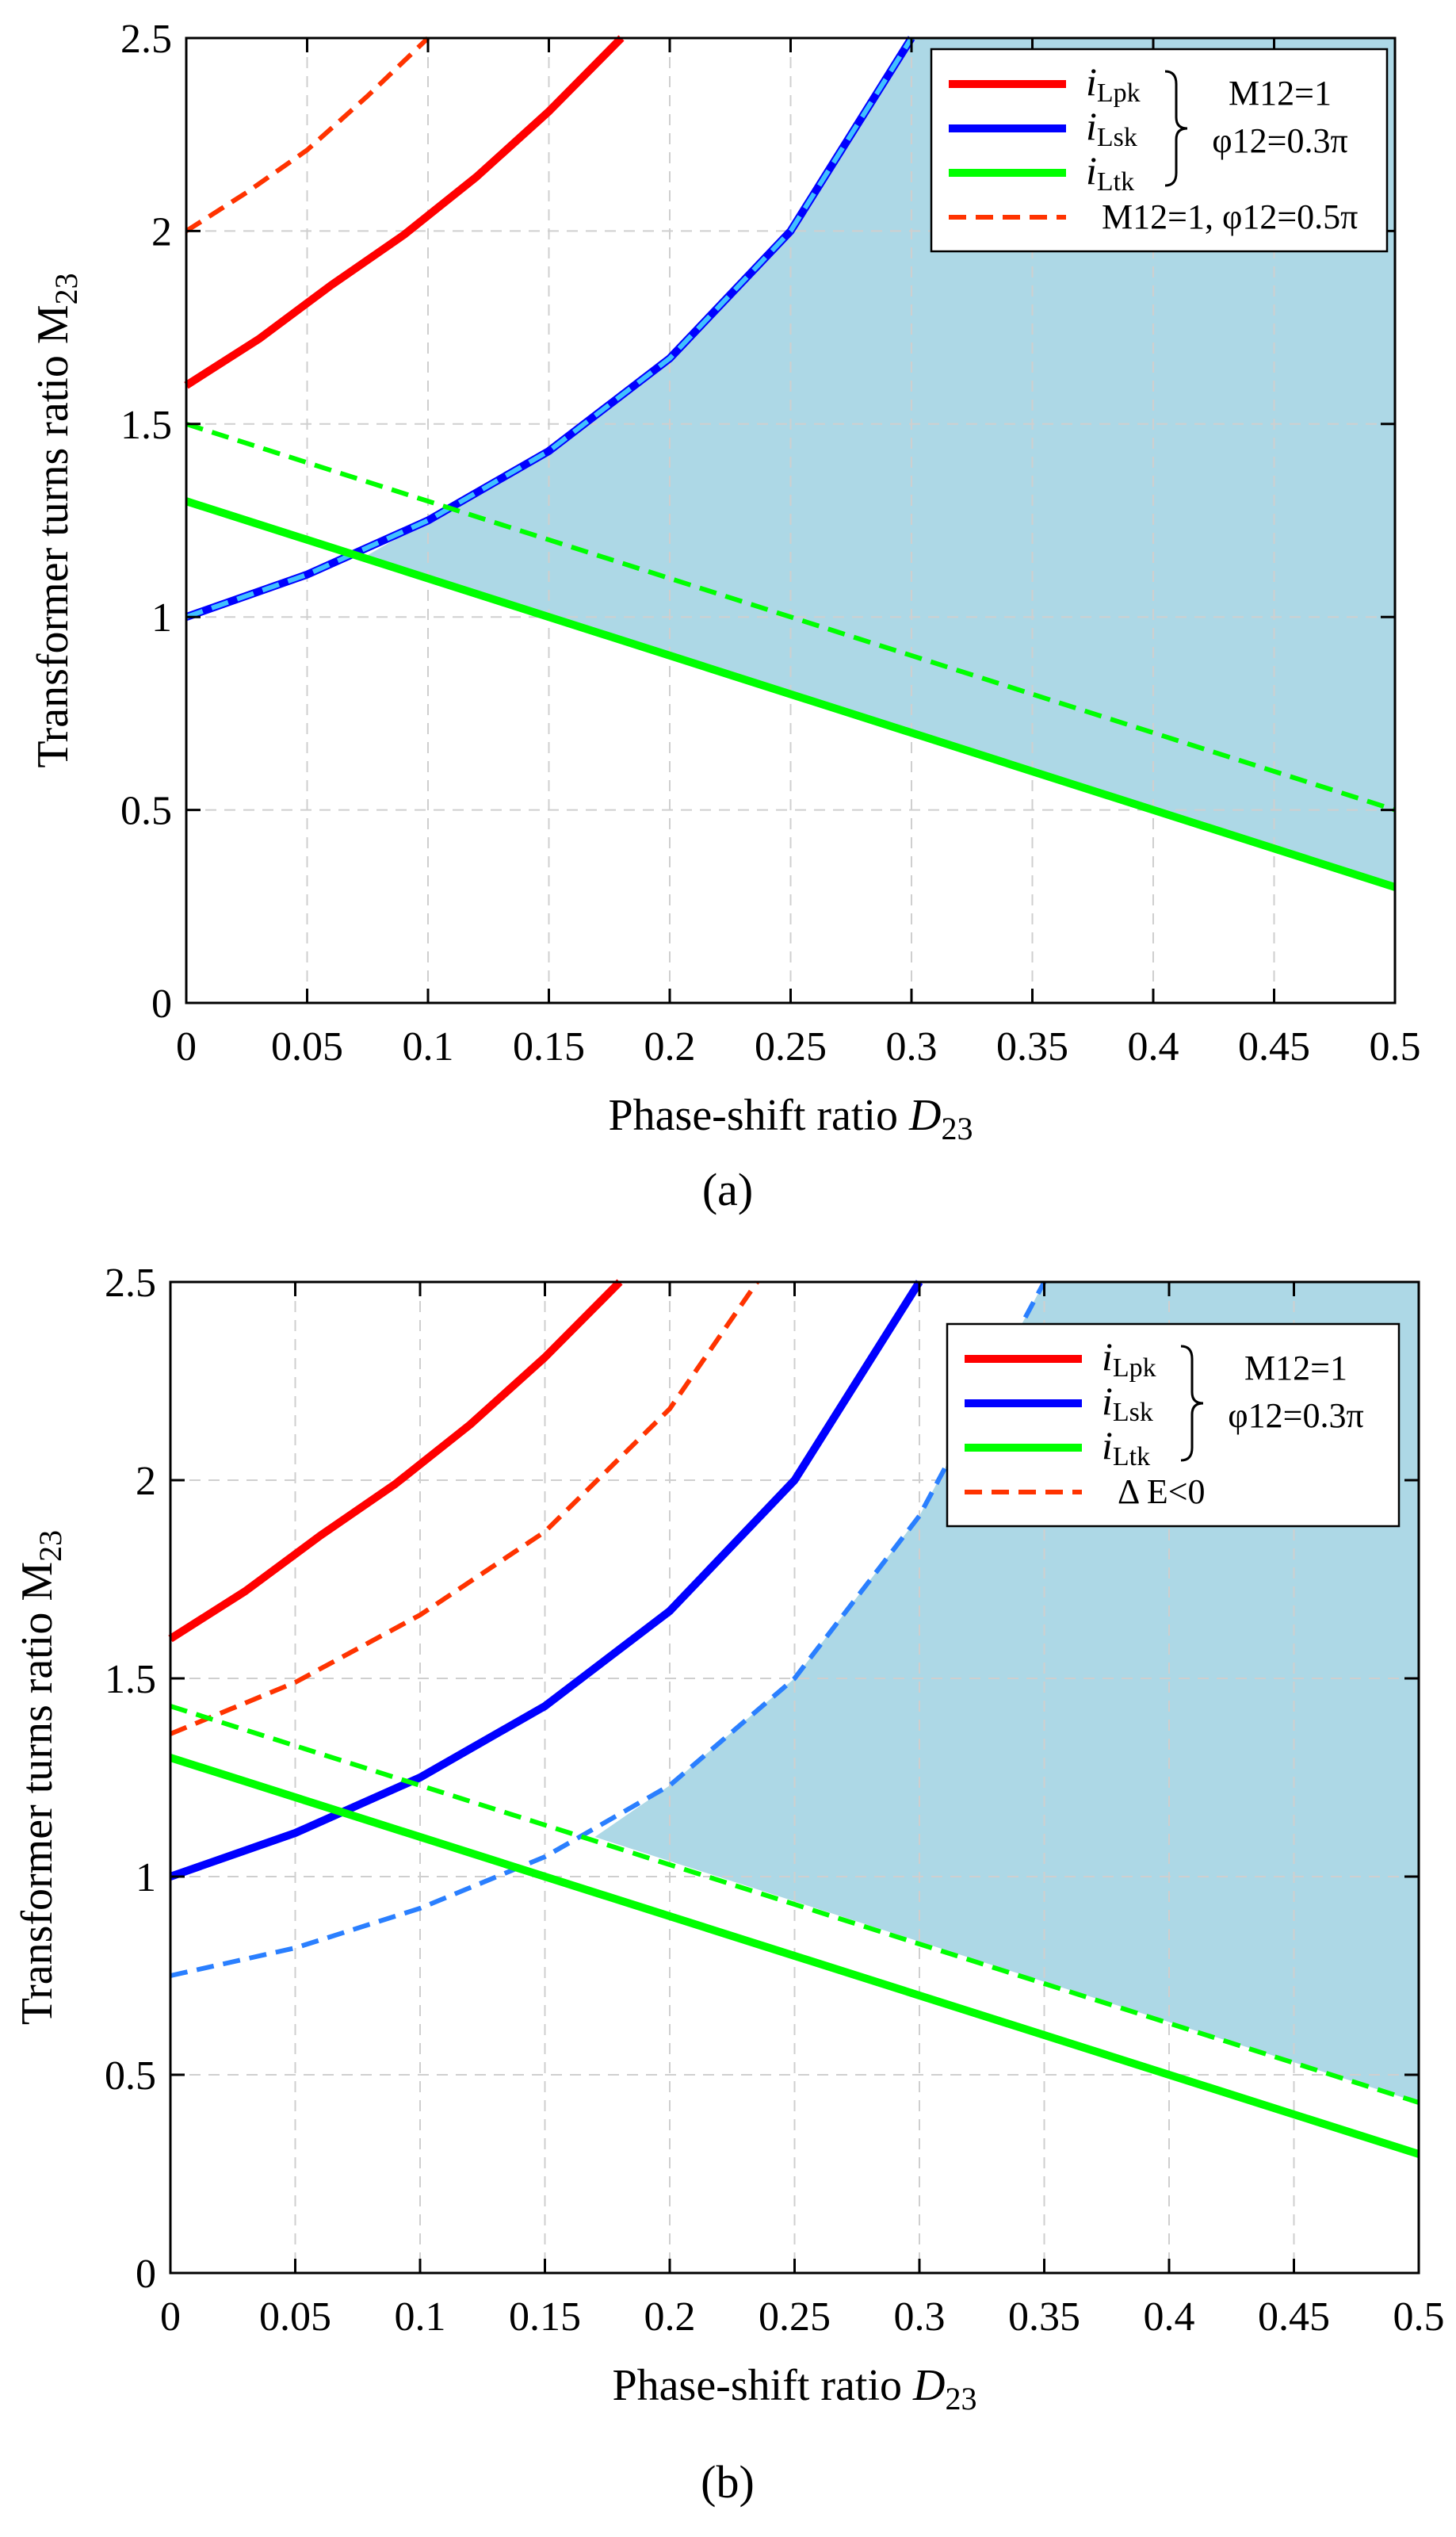 This screenshot has width=1456, height=2537. Describe the element at coordinates (1230, 216) in the screenshot. I see `legend-label: M12=1, φ12=0.5π` at that location.